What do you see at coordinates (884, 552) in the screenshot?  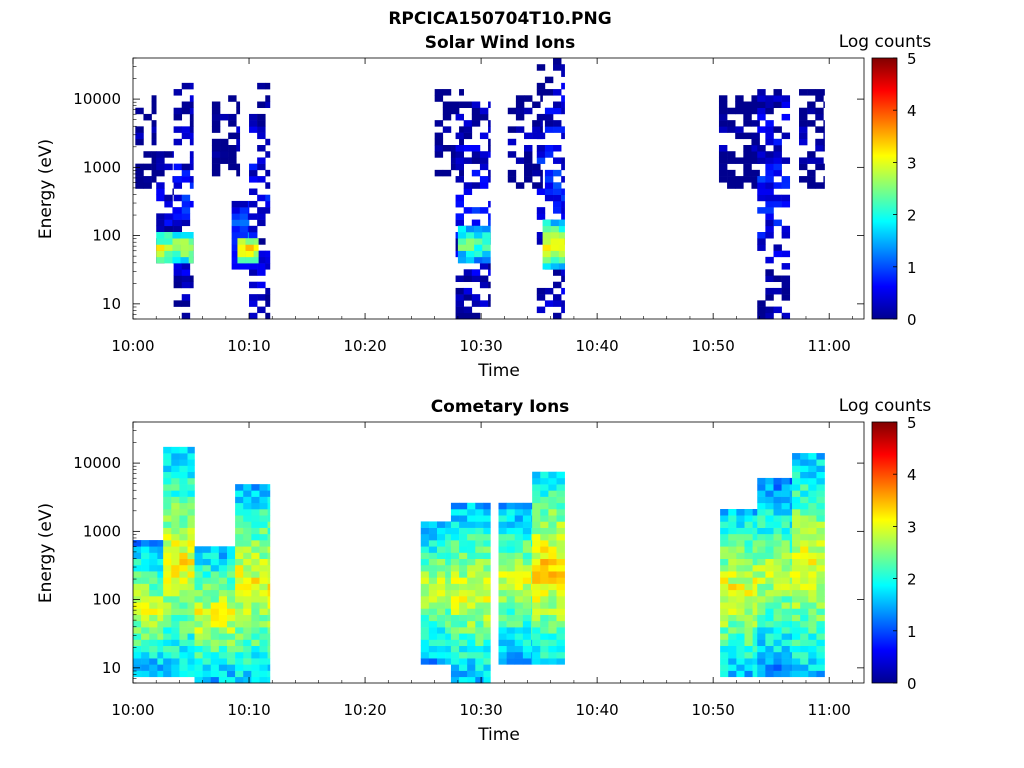 I see `colorbar-cometary` at bounding box center [884, 552].